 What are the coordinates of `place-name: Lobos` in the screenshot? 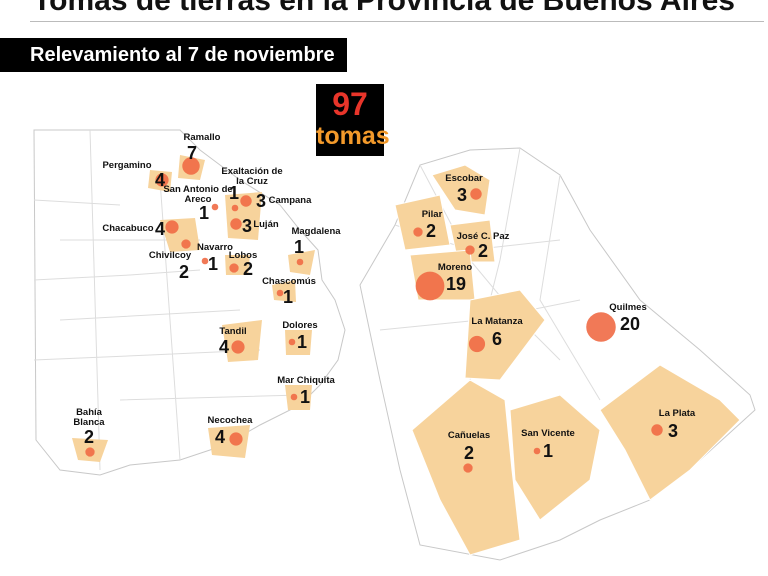 It's located at (243, 255).